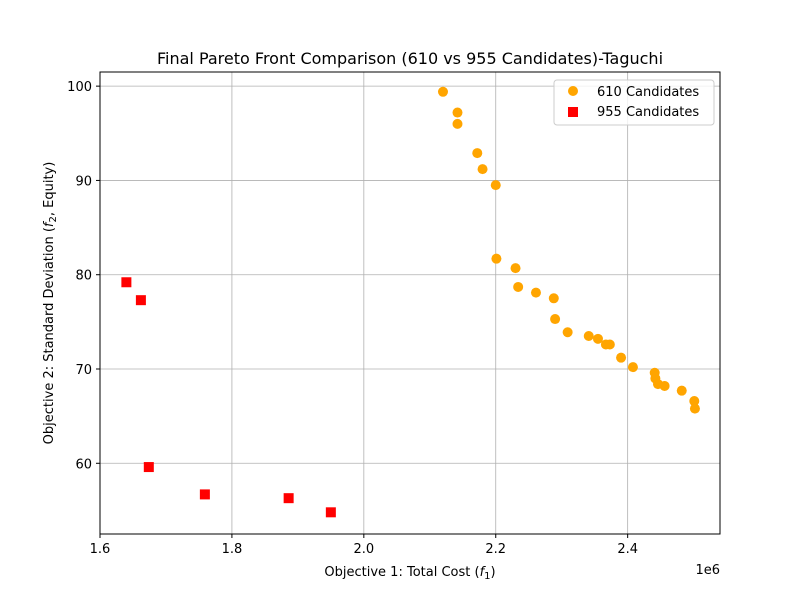 The height and width of the screenshot is (600, 800). I want to click on y-axis-title-var: f, so click(49, 223).